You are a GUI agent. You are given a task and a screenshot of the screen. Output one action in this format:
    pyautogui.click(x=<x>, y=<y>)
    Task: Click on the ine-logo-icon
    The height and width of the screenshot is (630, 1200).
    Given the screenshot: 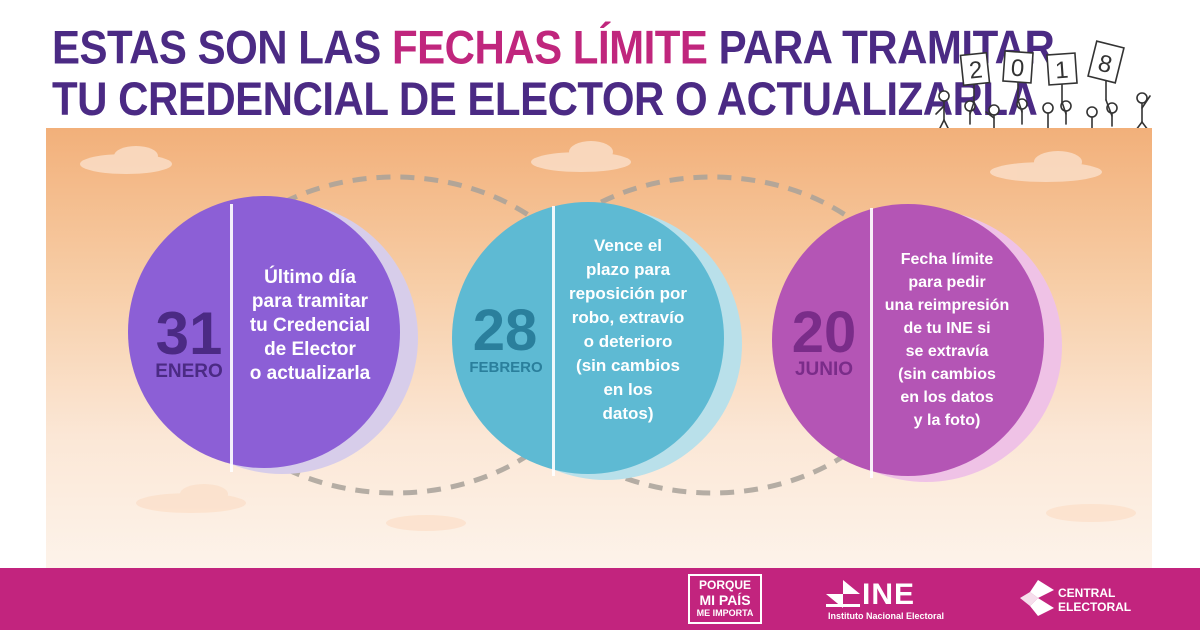 What is the action you would take?
    pyautogui.click(x=843, y=594)
    